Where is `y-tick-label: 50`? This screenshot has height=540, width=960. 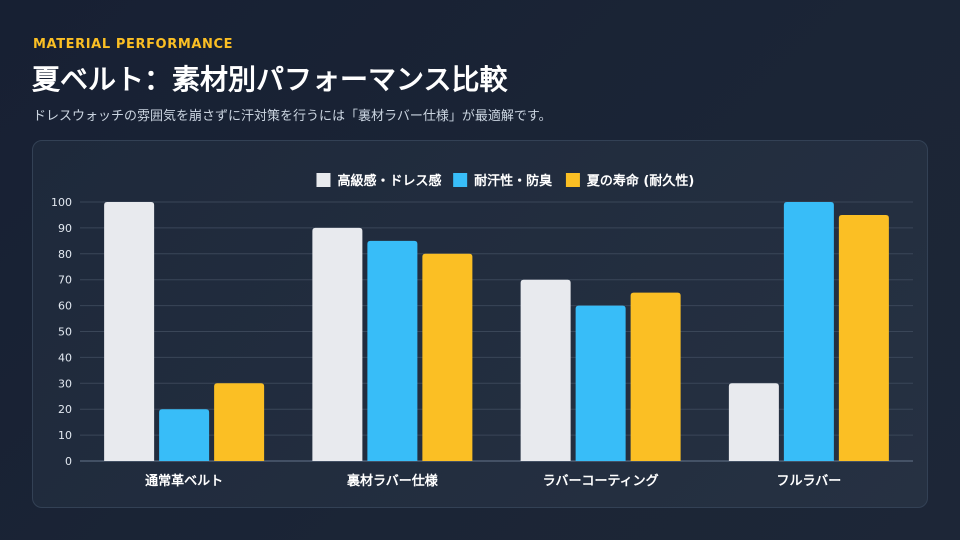
y-tick-label: 50 is located at coordinates (65, 332).